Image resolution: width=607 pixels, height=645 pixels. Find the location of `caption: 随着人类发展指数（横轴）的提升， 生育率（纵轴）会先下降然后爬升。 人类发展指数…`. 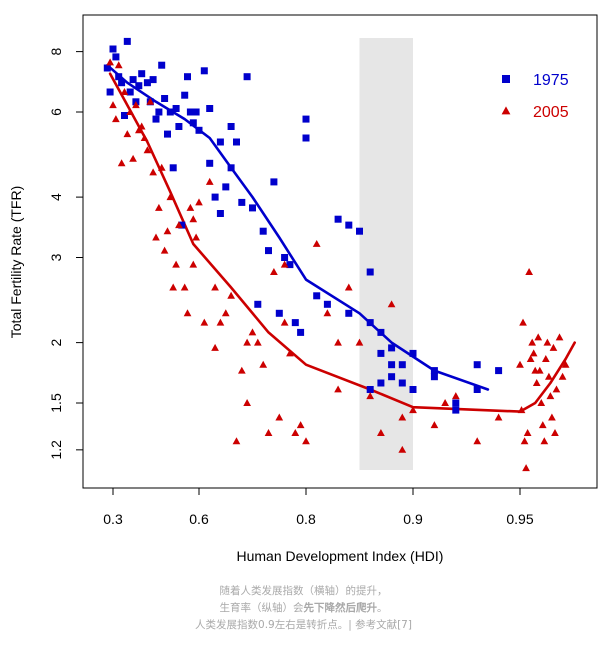

caption: 随着人类发展指数（横轴）的提升， 生育率（纵轴）会先下降然后爬升。 人类发展指数… is located at coordinates (303, 608).